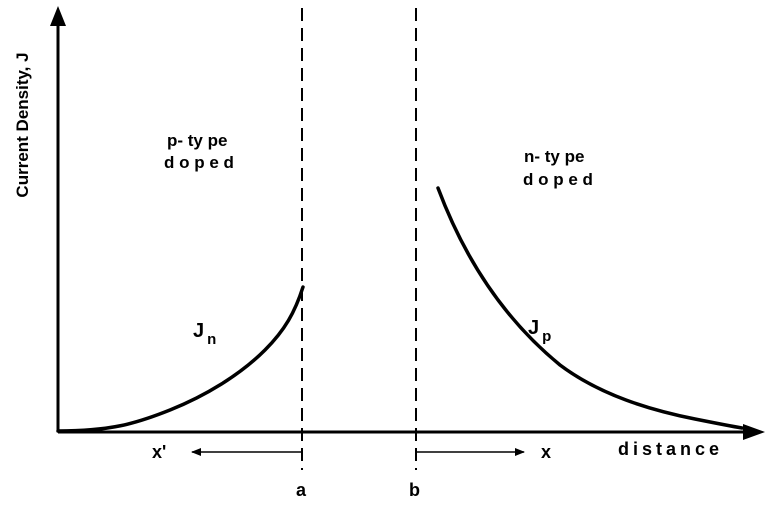 The height and width of the screenshot is (506, 779). Describe the element at coordinates (554, 156) in the screenshot. I see `n-type-label-line1: n- ty pe` at that location.